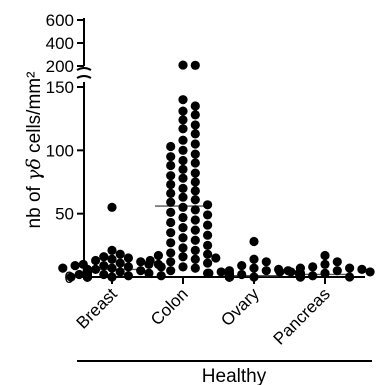 The height and width of the screenshot is (385, 378). I want to click on x-tick-label: Breast, so click(97, 308).